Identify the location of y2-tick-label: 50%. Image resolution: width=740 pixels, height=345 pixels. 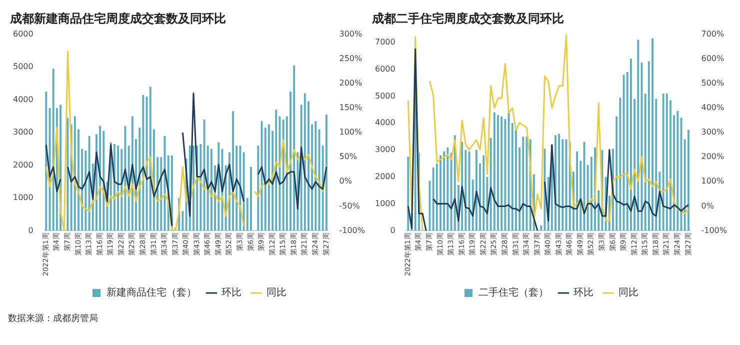
(348, 157).